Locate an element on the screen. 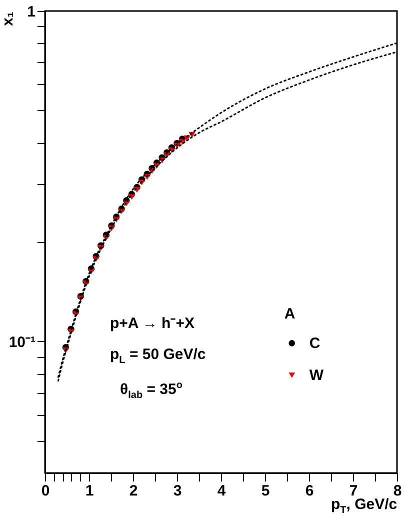 The width and height of the screenshot is (406, 520). x-tick-label: 0 is located at coordinates (45, 491).